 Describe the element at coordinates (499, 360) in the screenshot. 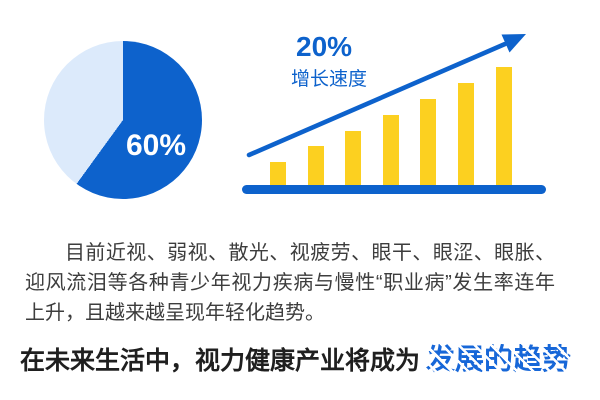

I see `headline-highlight: 发展的趋势` at that location.